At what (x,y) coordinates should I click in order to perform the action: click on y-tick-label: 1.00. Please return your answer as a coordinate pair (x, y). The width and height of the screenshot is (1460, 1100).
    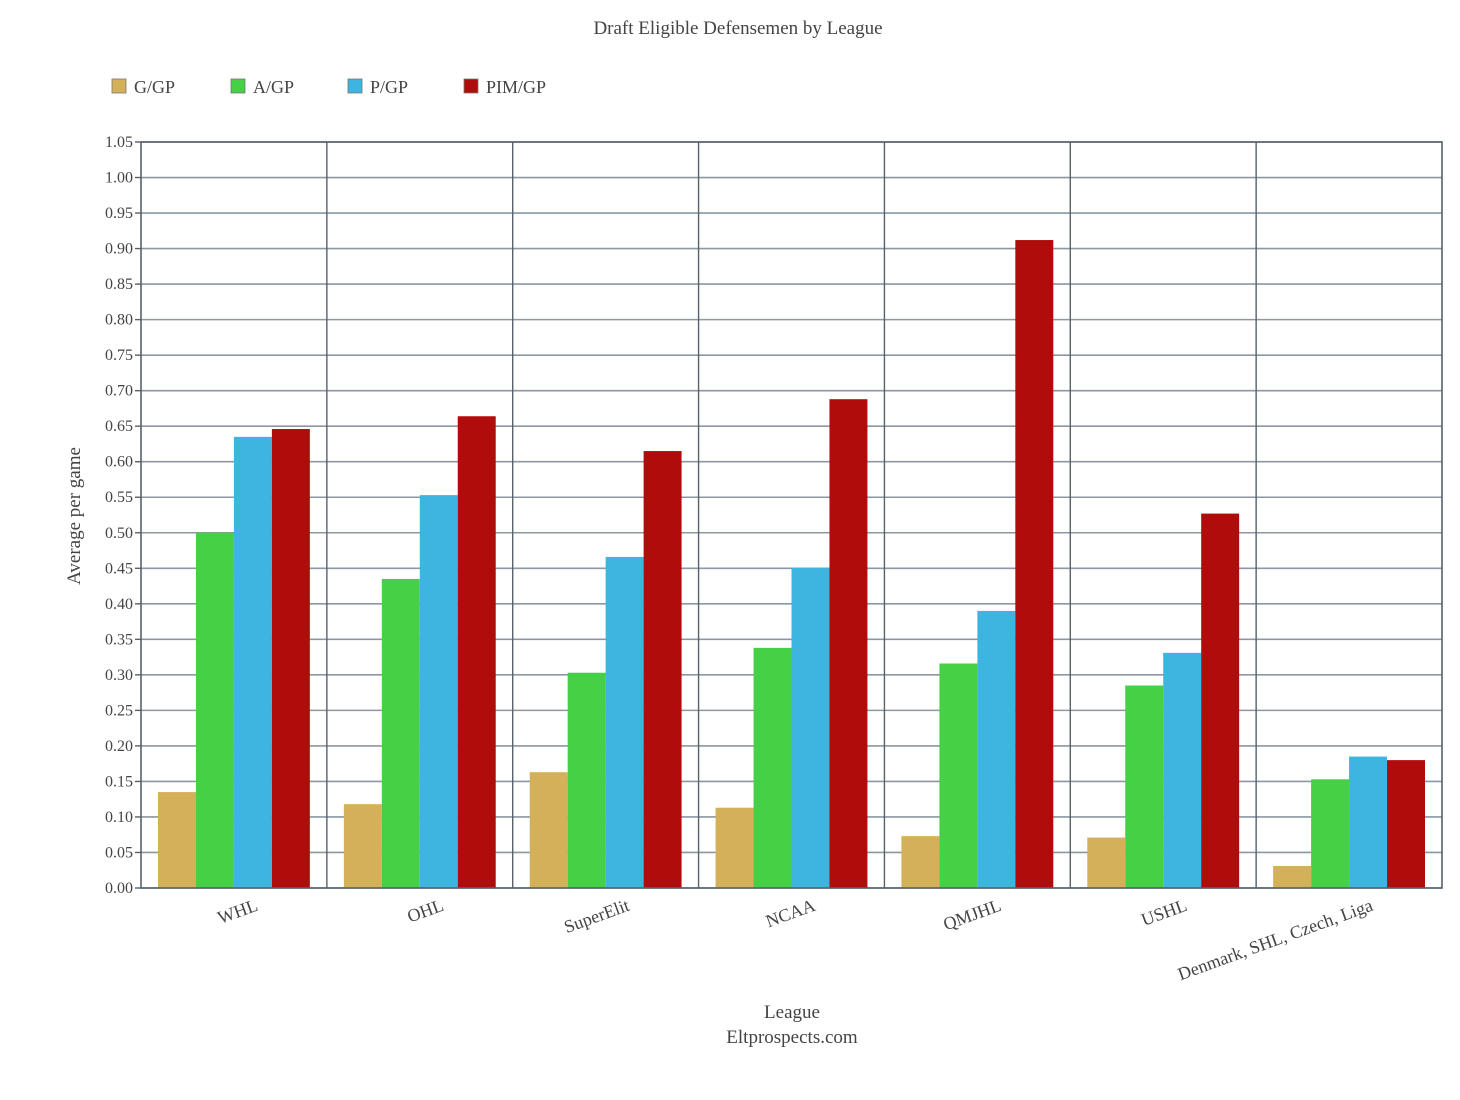
    Looking at the image, I should click on (119, 178).